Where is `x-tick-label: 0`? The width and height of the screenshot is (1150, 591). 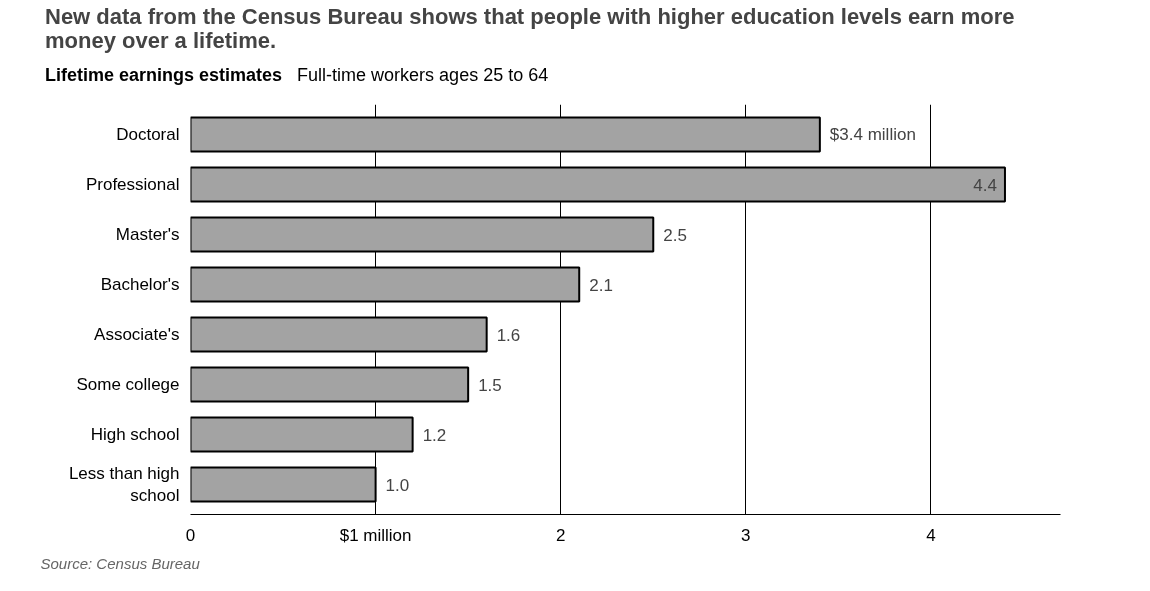 x-tick-label: 0 is located at coordinates (190, 535).